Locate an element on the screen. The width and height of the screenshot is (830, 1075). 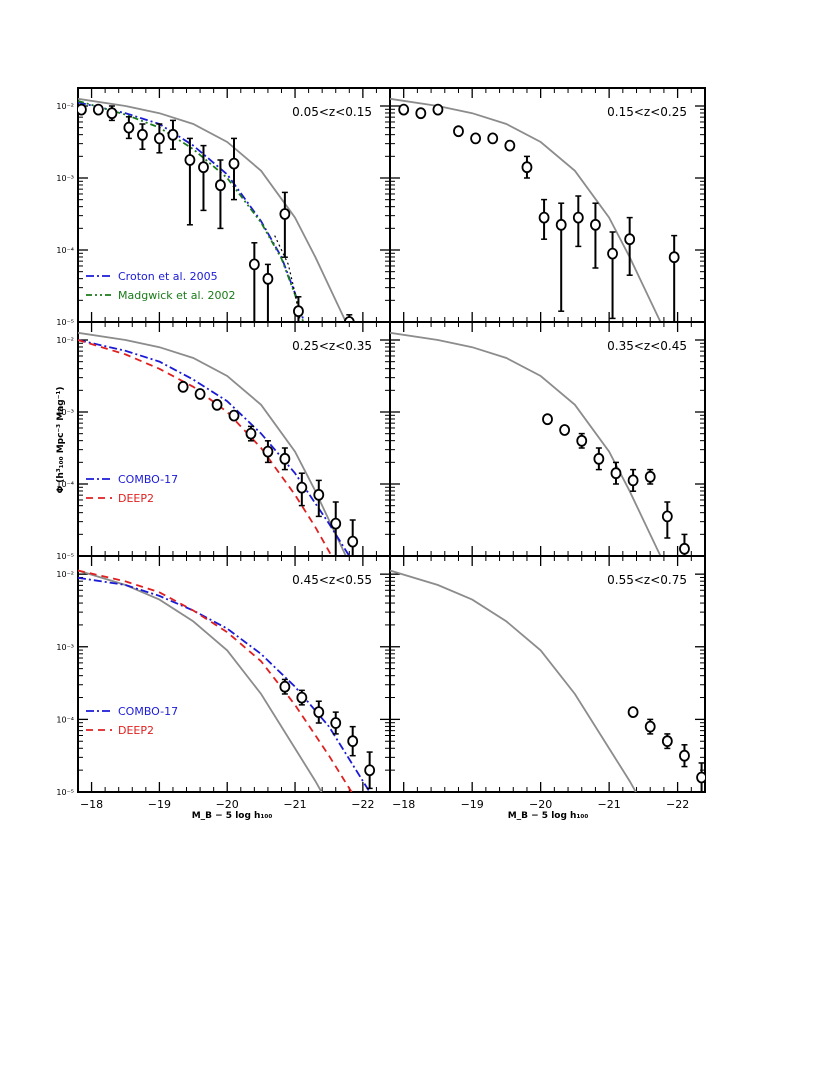
panel-4: 0.35<z<0.45 is located at coordinates (547, 439).